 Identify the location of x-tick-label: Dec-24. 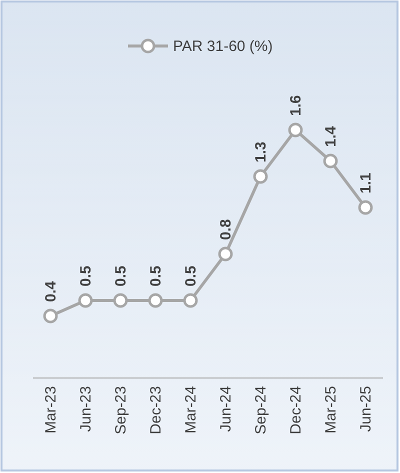
(296, 410).